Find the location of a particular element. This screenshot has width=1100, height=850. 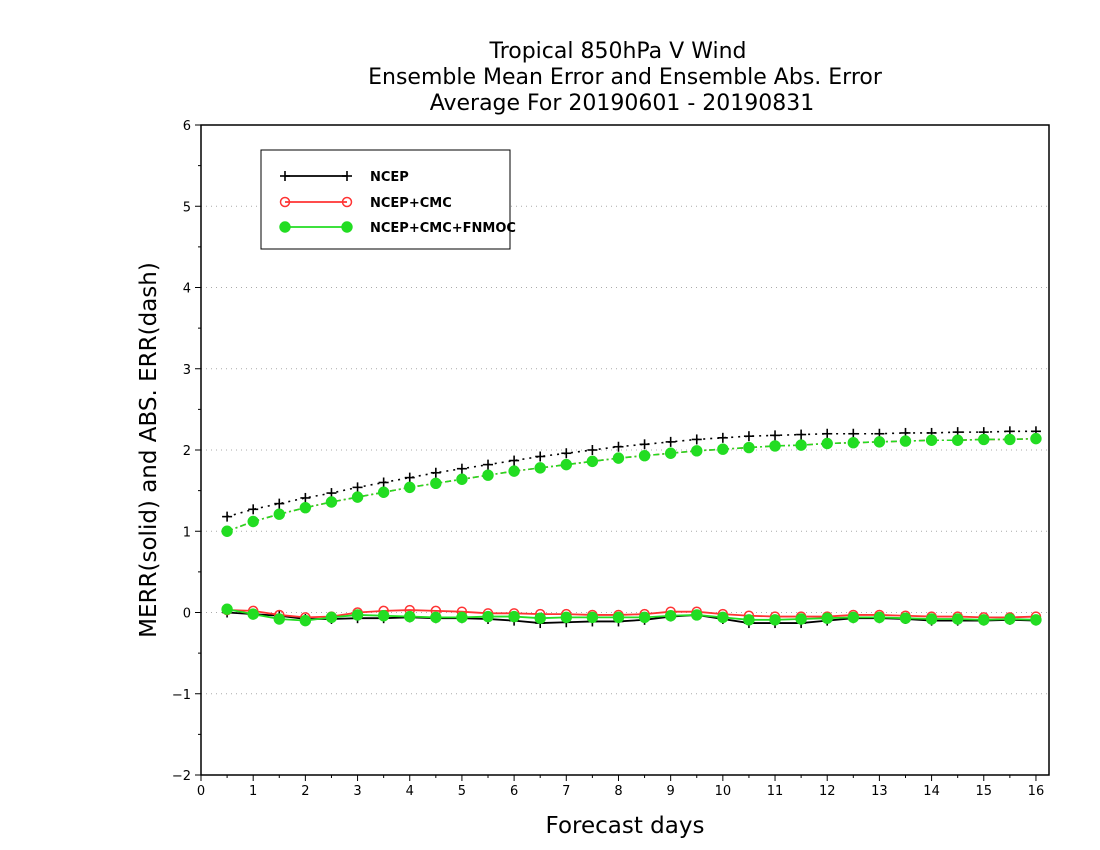

legend-entry-2: NCEP+CMC+FNMOC is located at coordinates (397, 228).